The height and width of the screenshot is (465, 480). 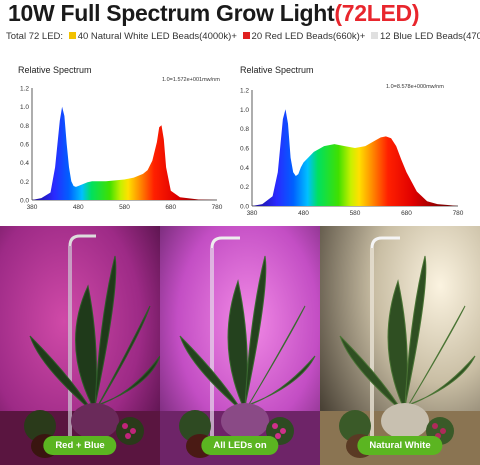 What do you see at coordinates (191, 80) in the screenshot?
I see `chart-annotation: 1.0=1.572e+001mw/nm` at bounding box center [191, 80].